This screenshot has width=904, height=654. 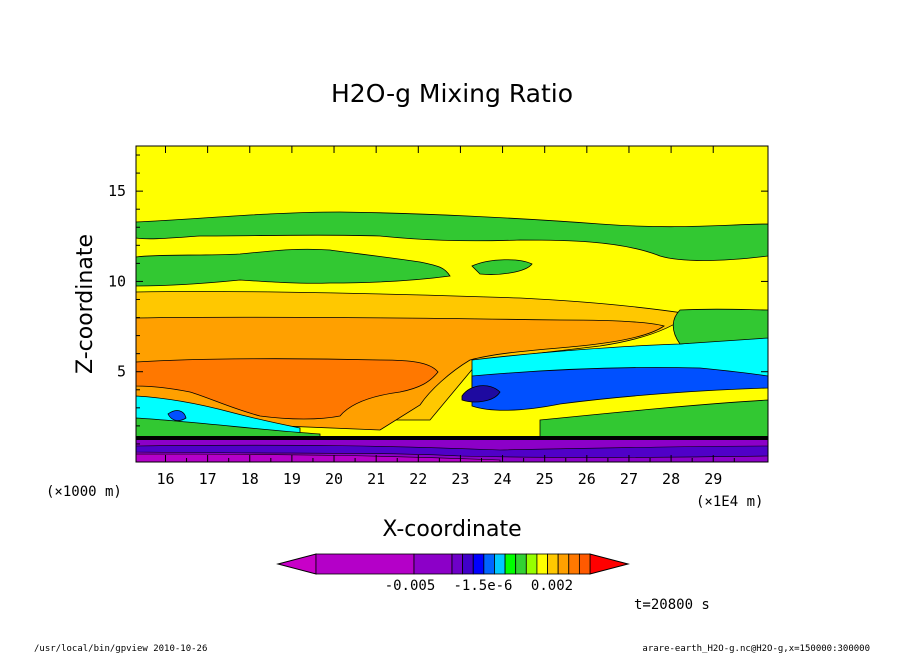 What do you see at coordinates (451, 529) in the screenshot?
I see `x-axis-label: X-coordinate` at bounding box center [451, 529].